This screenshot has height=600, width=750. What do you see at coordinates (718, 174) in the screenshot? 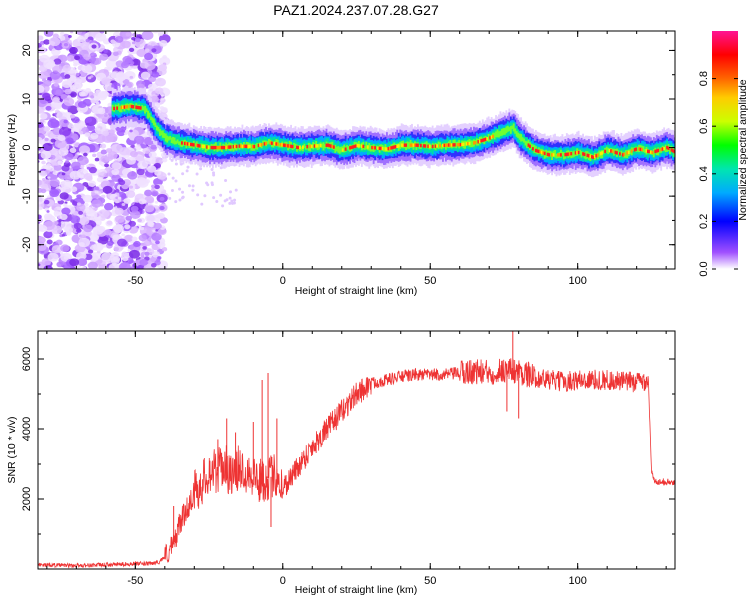
I see `colorbar-ticks: 0.0 0.2 0.4 0.6 0.8` at bounding box center [718, 174].